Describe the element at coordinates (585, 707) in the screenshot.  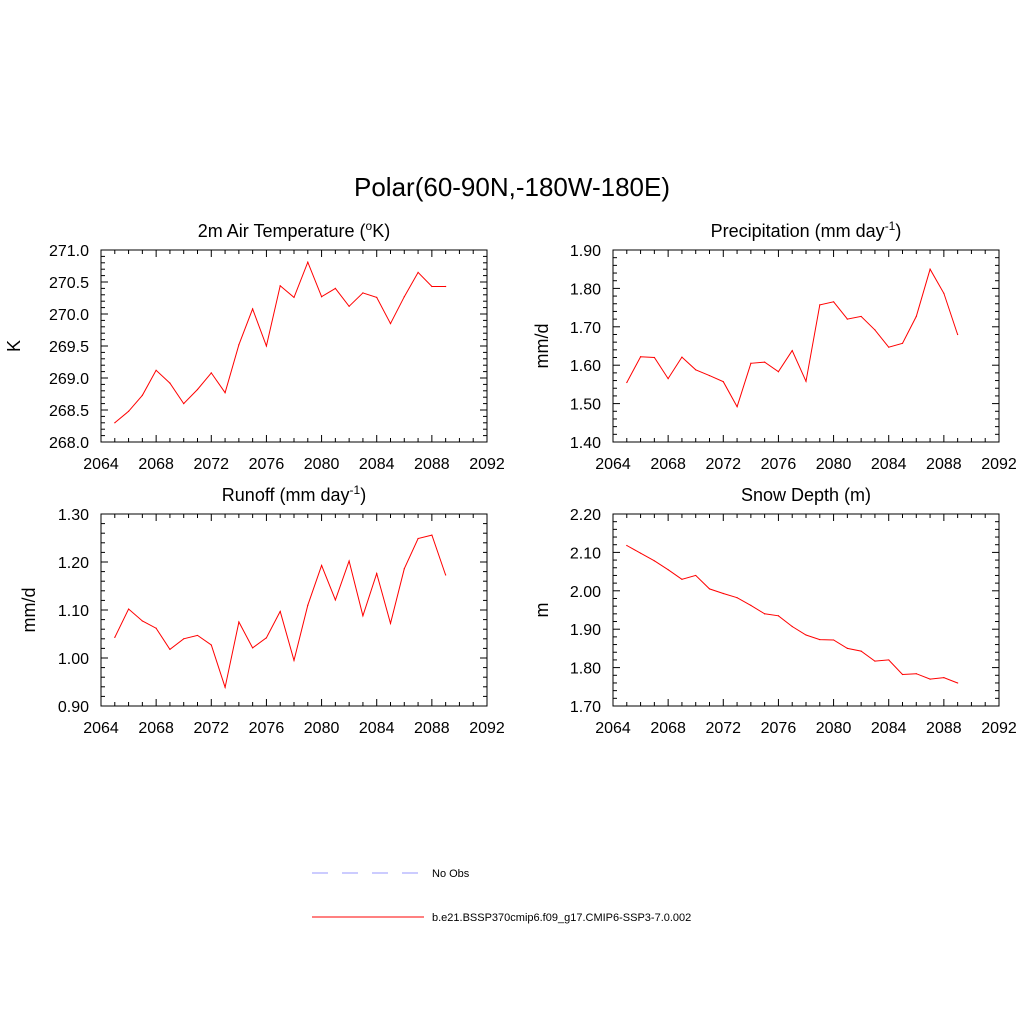
I see `snow-depth-y-tick-label: 1.70` at that location.